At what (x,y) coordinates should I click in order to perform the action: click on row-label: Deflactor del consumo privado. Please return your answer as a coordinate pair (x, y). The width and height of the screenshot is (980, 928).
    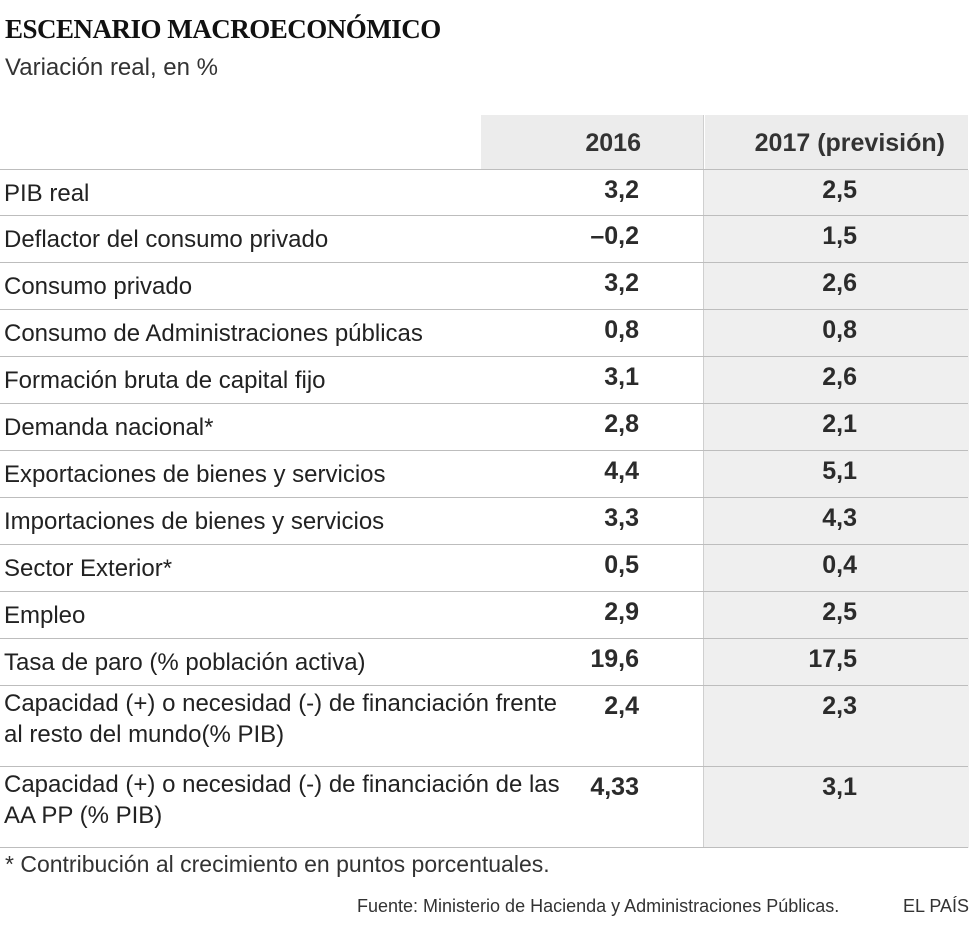
    Looking at the image, I should click on (166, 239).